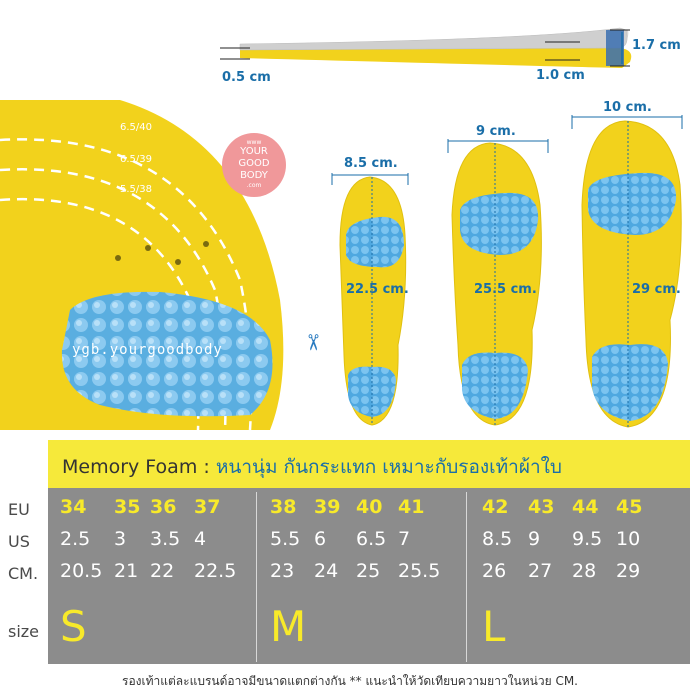 The image size is (700, 700). I want to click on insole-small, so click(370, 299).